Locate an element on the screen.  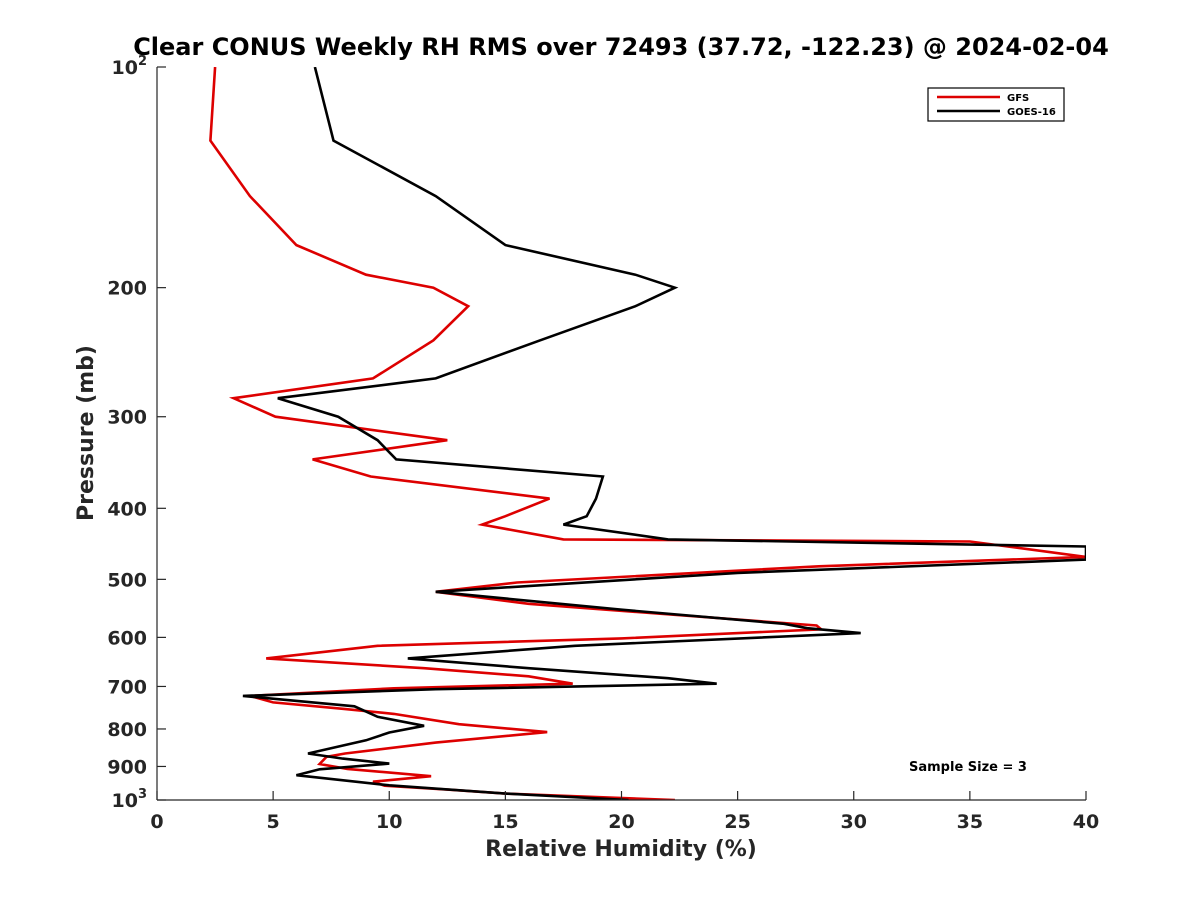
x-tick-label: 0 is located at coordinates (156, 822).